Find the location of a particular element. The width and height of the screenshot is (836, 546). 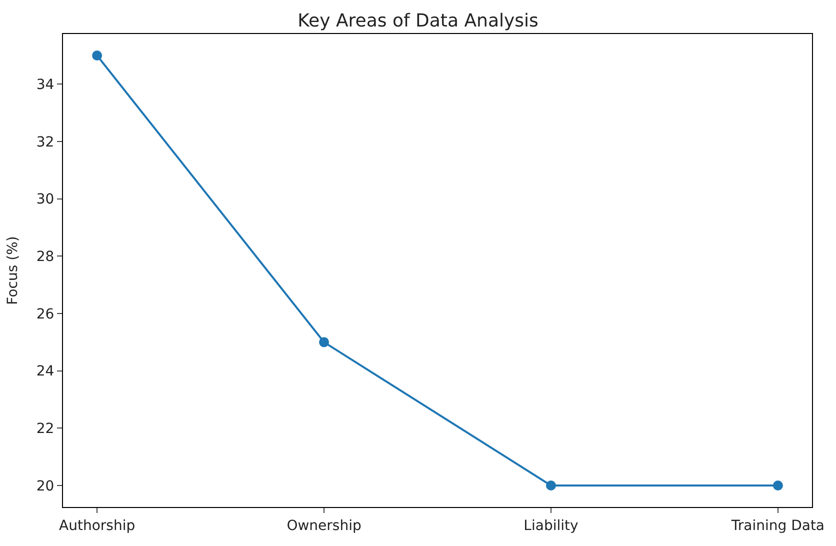

y-tick-label: 30 is located at coordinates (45, 200).